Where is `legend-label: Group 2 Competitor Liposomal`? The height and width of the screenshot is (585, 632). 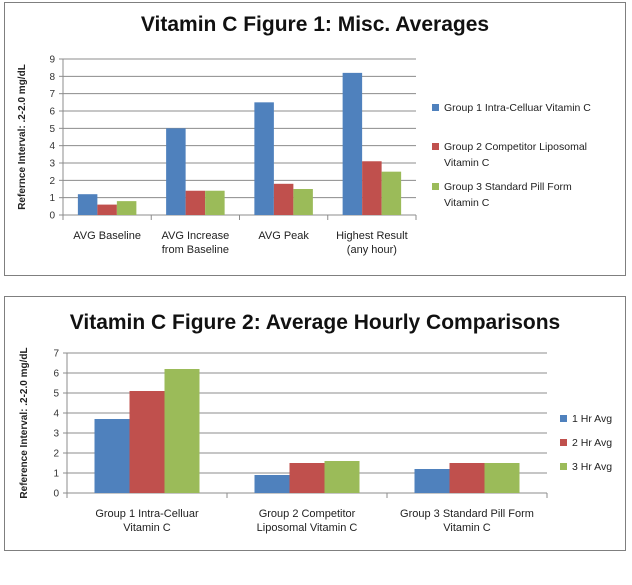 legend-label: Group 2 Competitor Liposomal is located at coordinates (515, 147).